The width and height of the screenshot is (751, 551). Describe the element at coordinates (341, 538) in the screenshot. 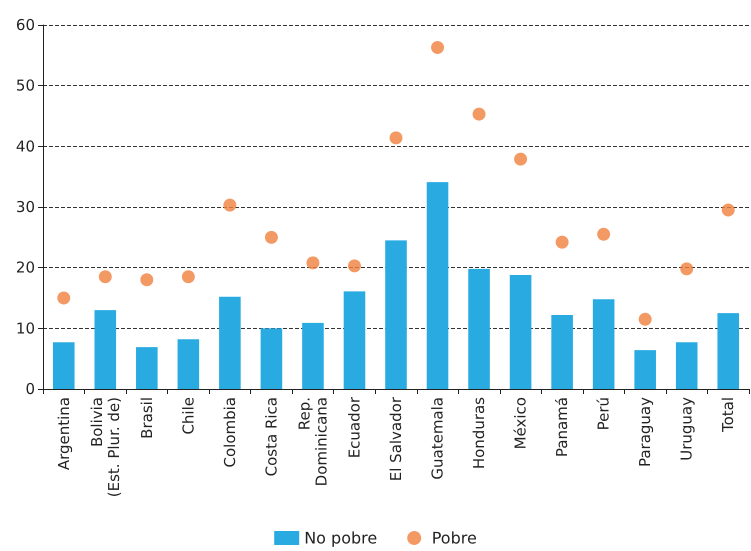

I see `legend-label: No pobre` at that location.